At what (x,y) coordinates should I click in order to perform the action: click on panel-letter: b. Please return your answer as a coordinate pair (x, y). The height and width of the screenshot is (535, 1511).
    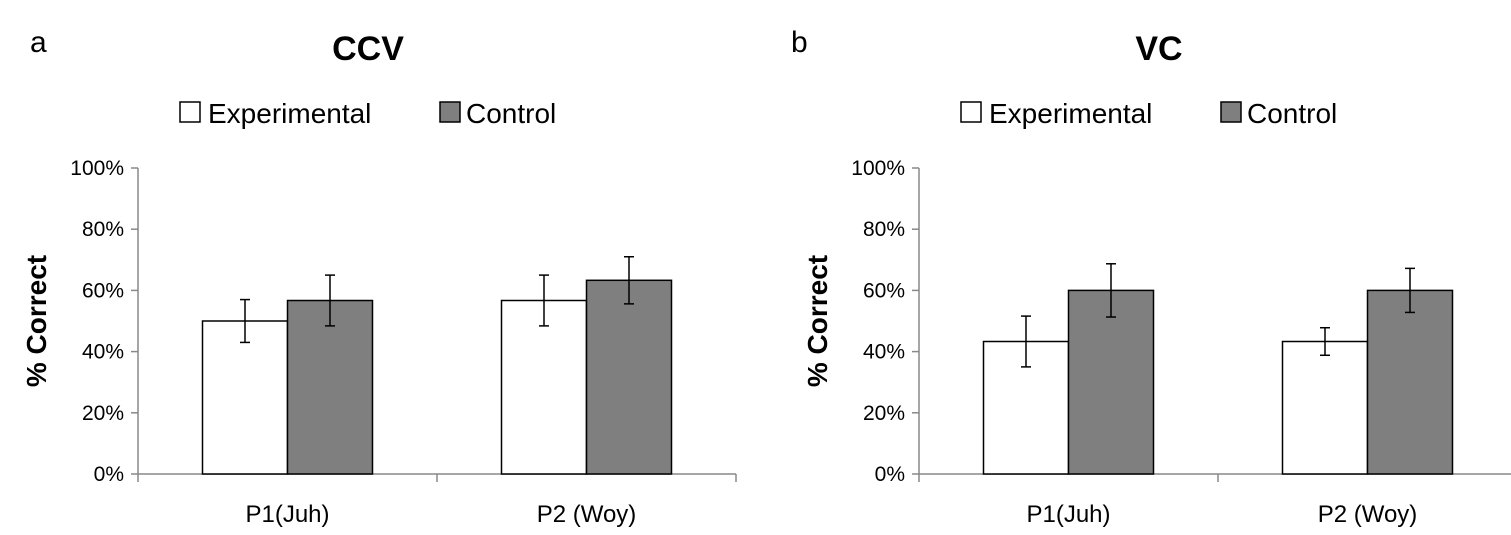
    Looking at the image, I should click on (799, 42).